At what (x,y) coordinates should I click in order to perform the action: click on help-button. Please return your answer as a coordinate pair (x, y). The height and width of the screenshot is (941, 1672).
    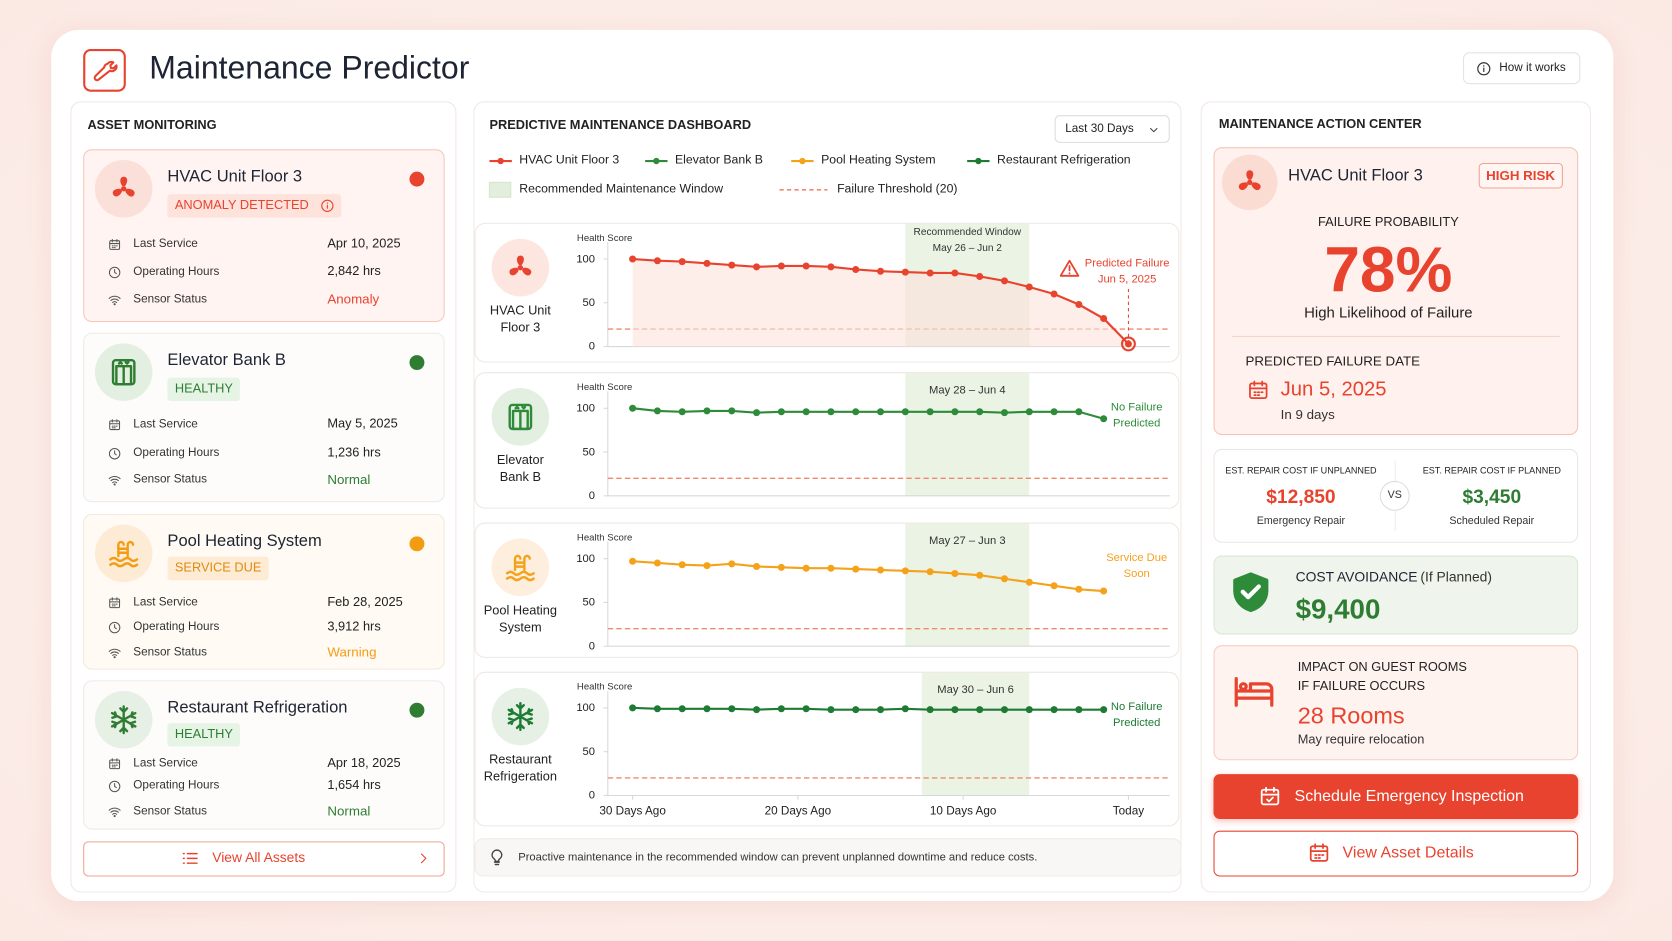
    Looking at the image, I should click on (1522, 68).